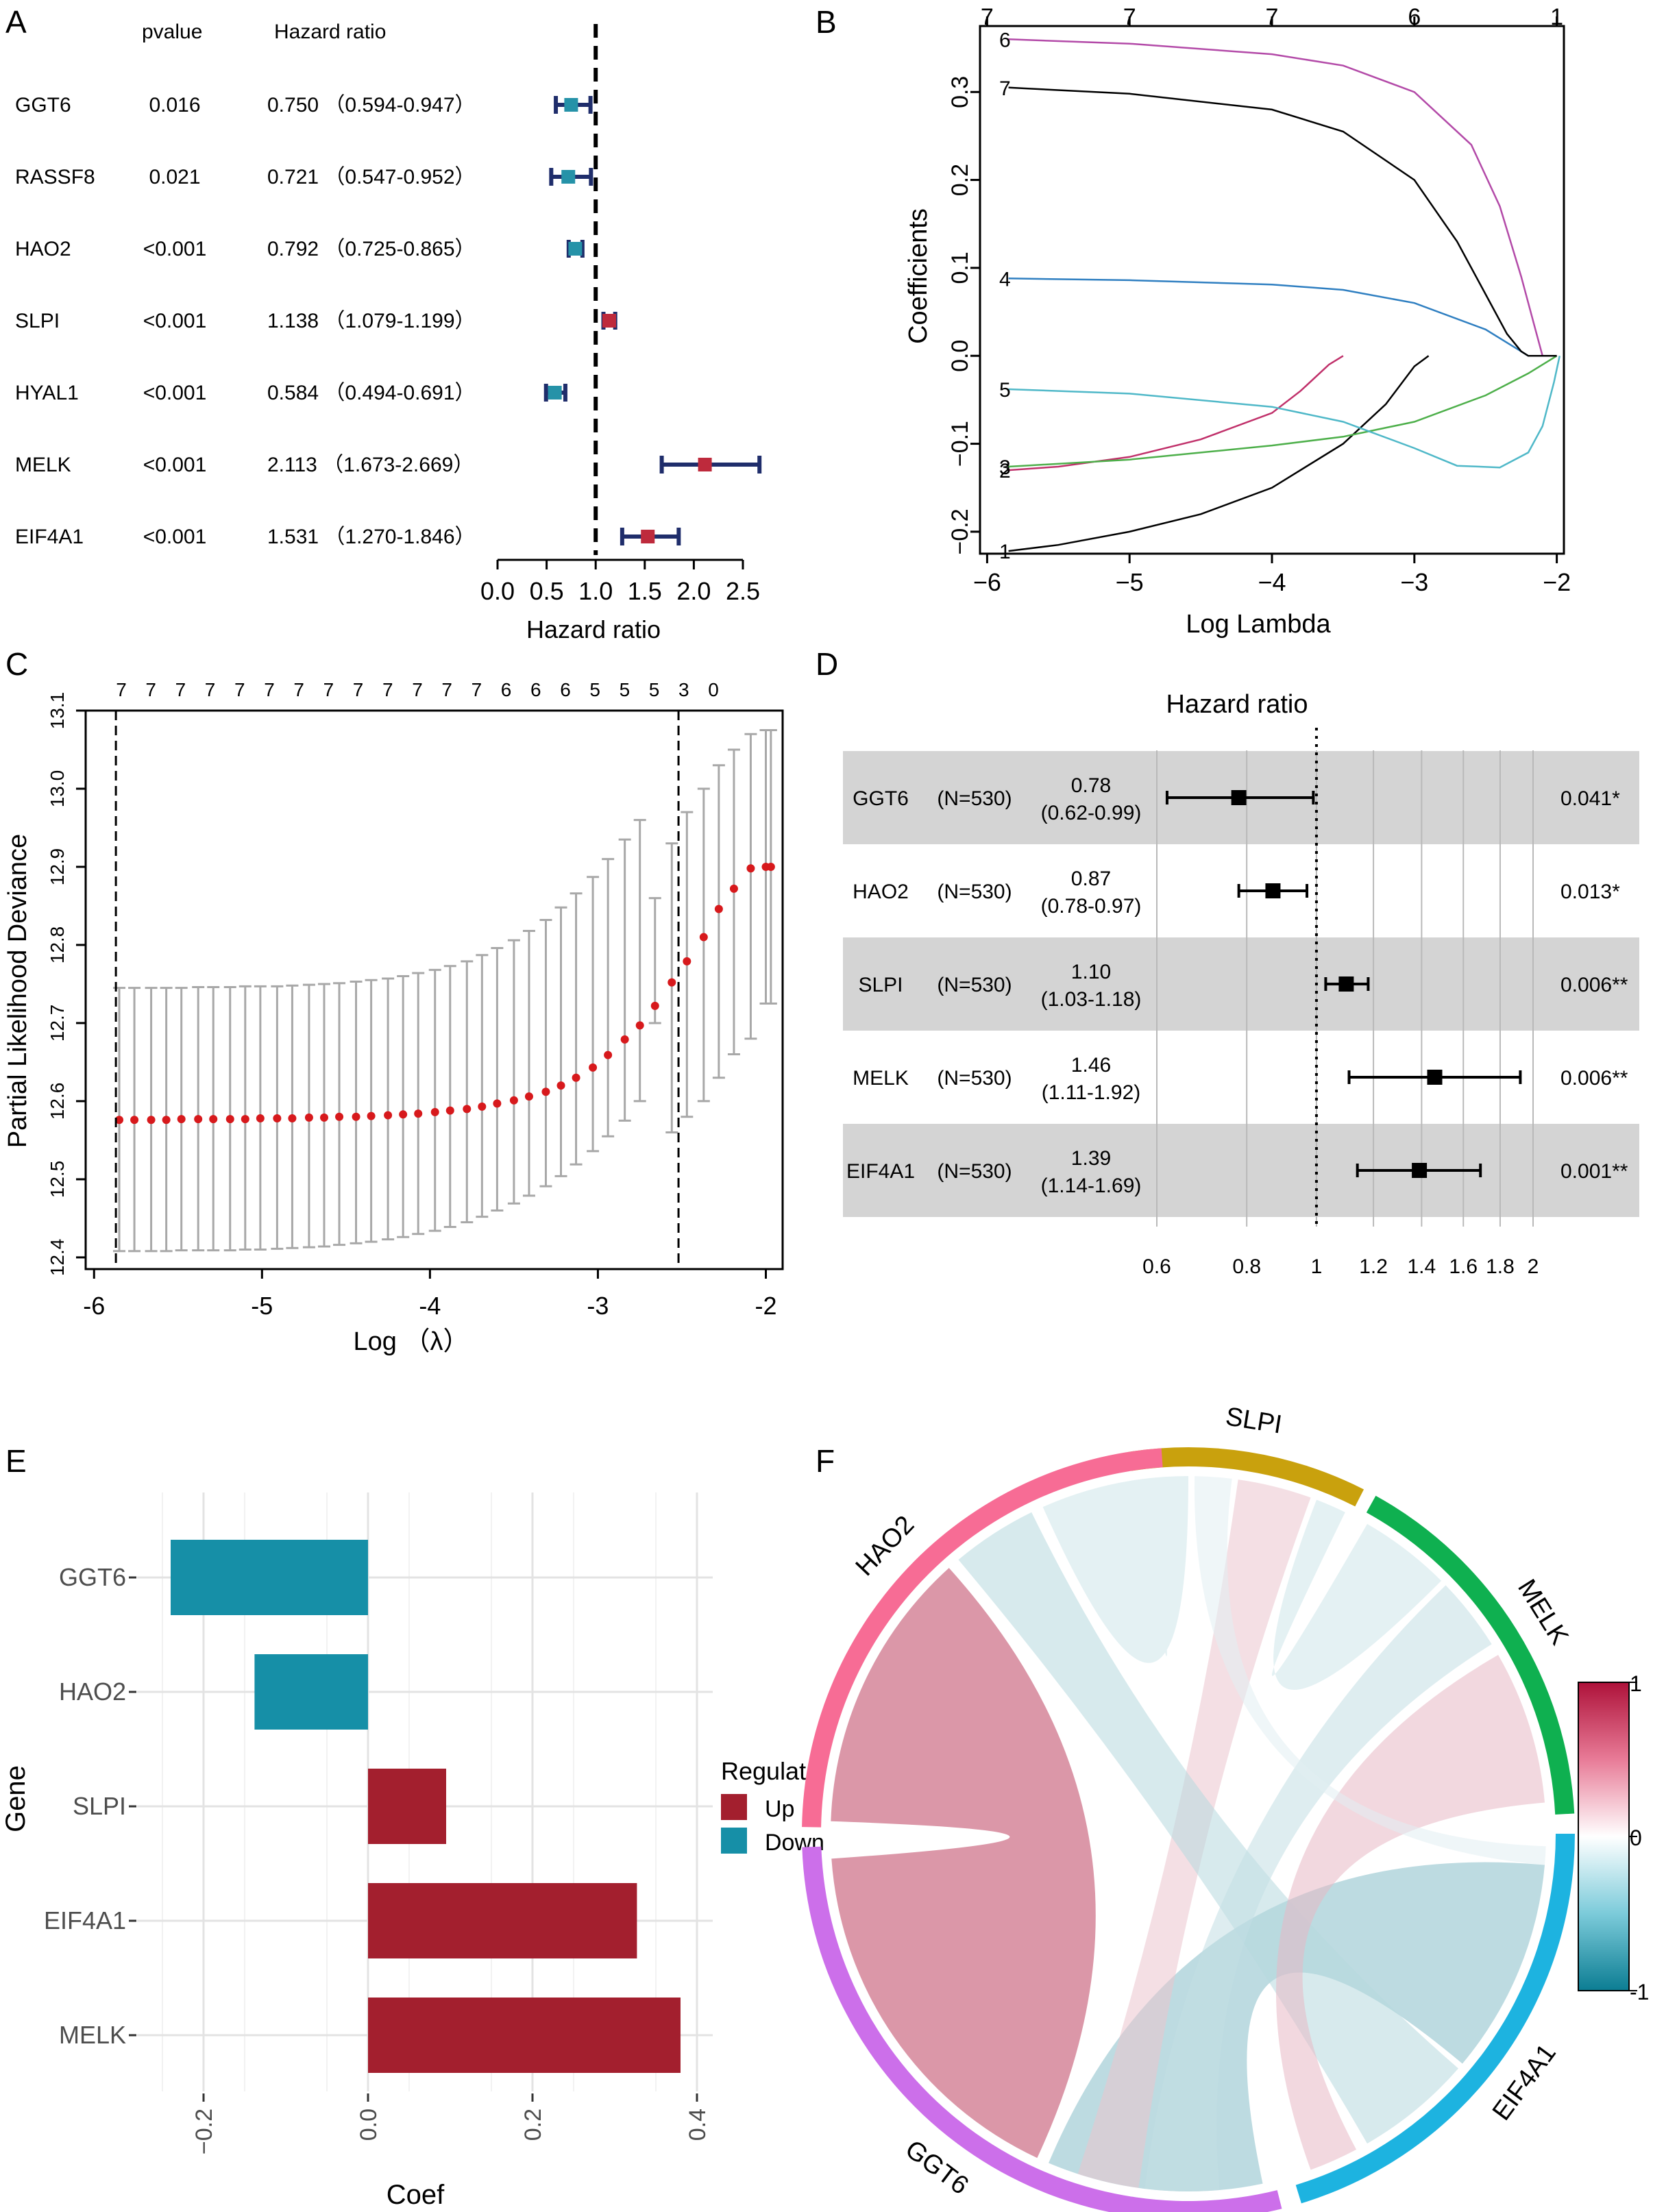 The height and width of the screenshot is (2212, 1653). I want to click on c-x-tick-label: -5, so click(262, 1306).